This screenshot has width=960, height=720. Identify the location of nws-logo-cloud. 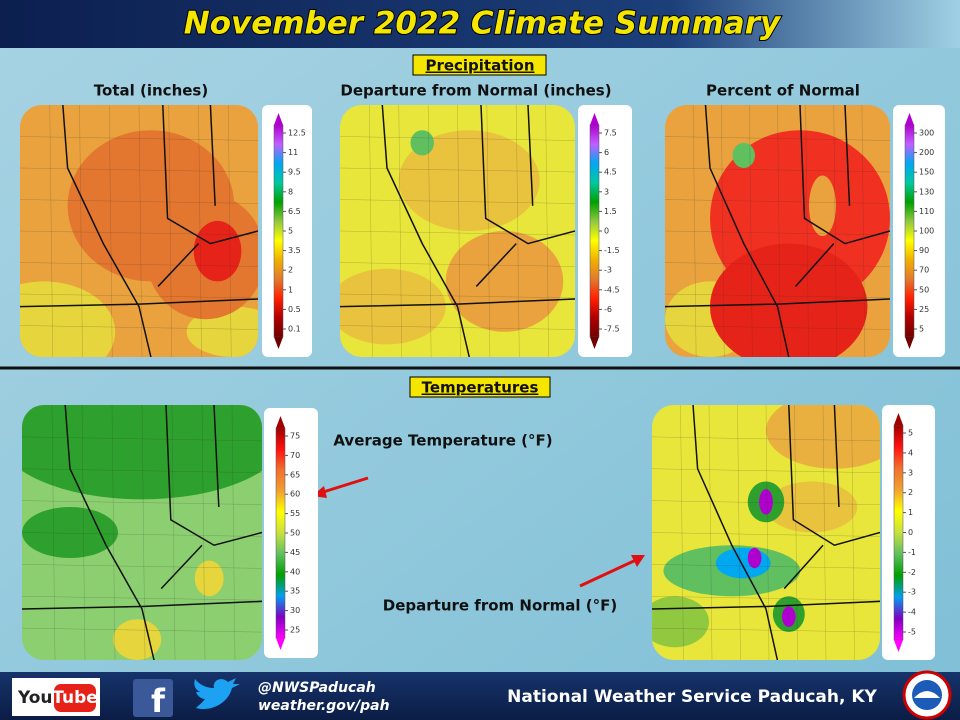
(927, 694).